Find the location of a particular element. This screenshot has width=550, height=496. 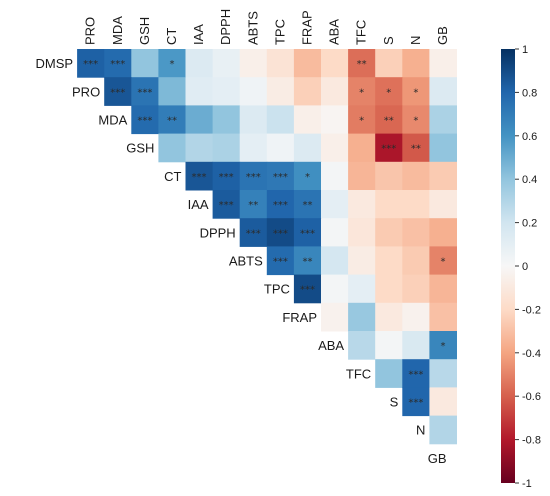

cell-ABTS-TFC is located at coordinates (362, 261).